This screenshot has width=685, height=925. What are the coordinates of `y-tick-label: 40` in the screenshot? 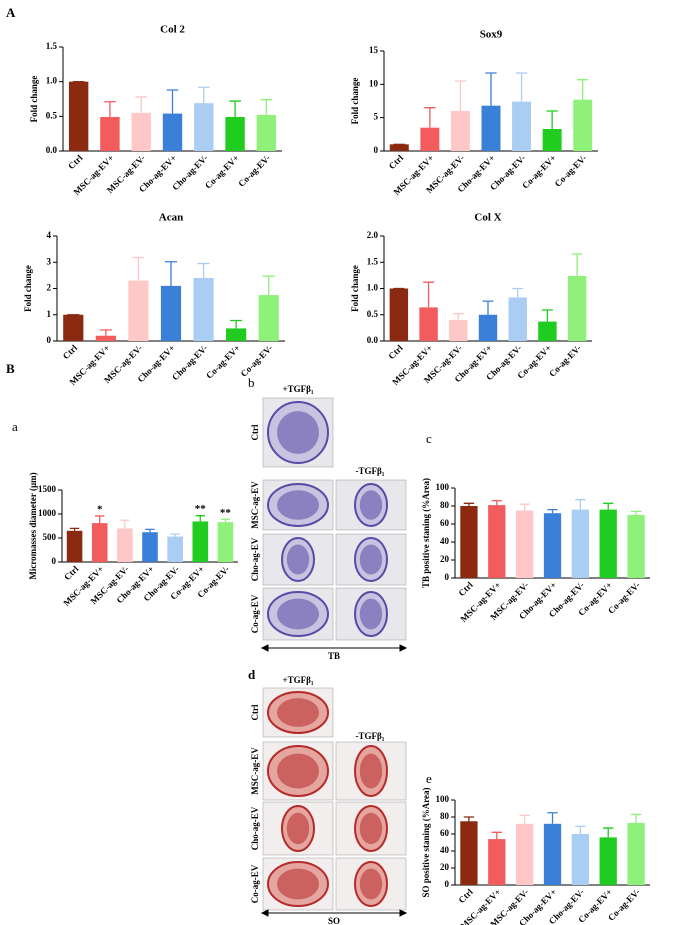 It's located at (445, 850).